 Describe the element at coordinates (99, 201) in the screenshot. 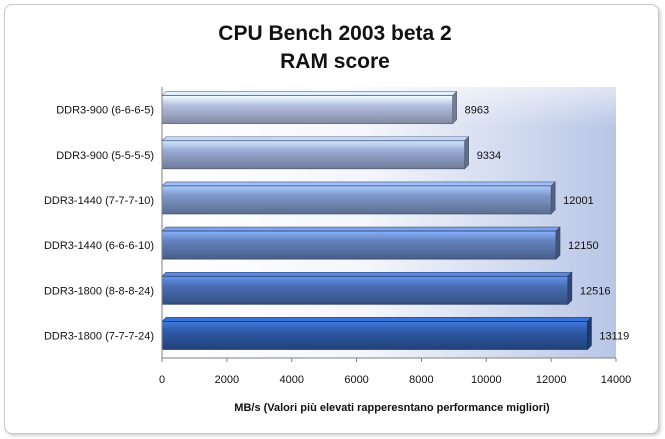

I see `category-label: DDR3-1440 (7-7-7-10)` at that location.